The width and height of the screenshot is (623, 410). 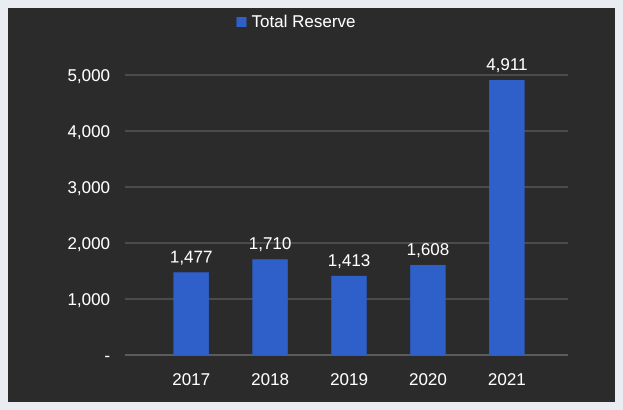 I want to click on y-tick-label: -, so click(x=107, y=355).